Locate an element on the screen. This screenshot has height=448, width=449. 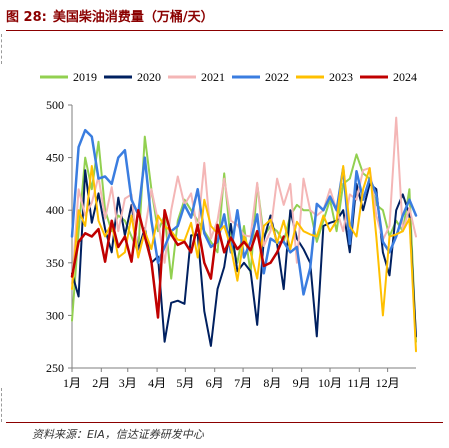
y-tick-label: 300 is located at coordinates (55, 315).